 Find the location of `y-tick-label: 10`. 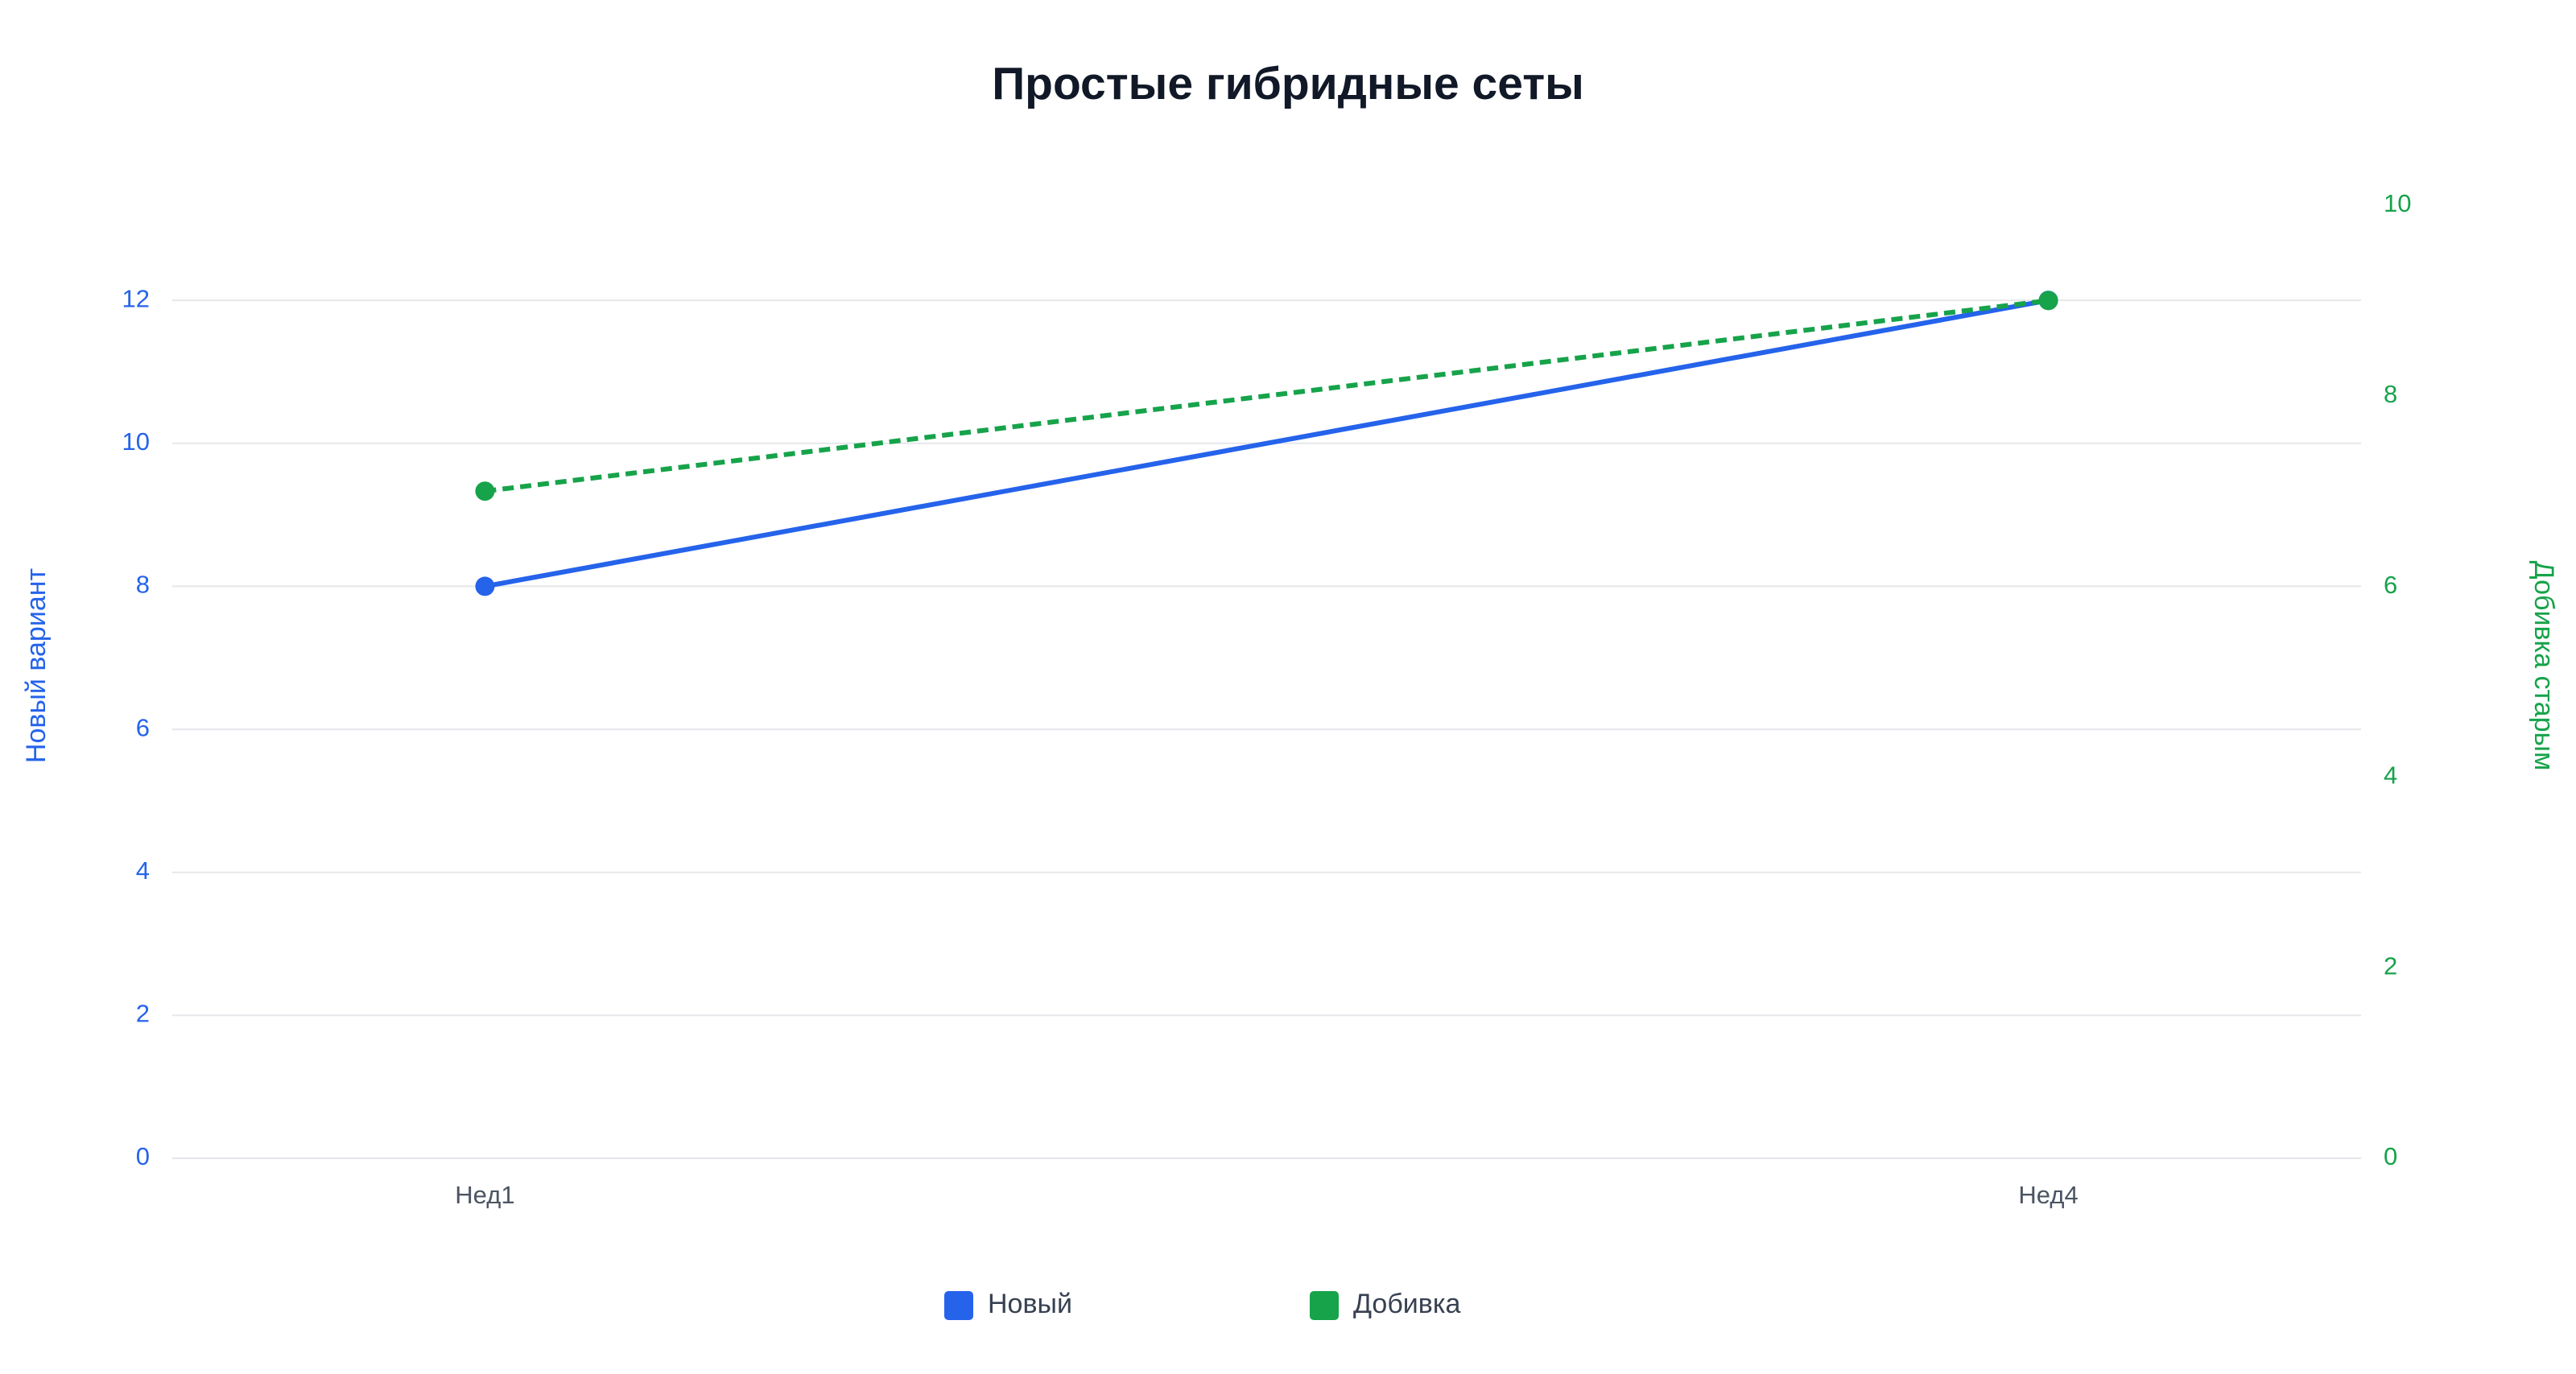

y-tick-label: 10 is located at coordinates (136, 441).